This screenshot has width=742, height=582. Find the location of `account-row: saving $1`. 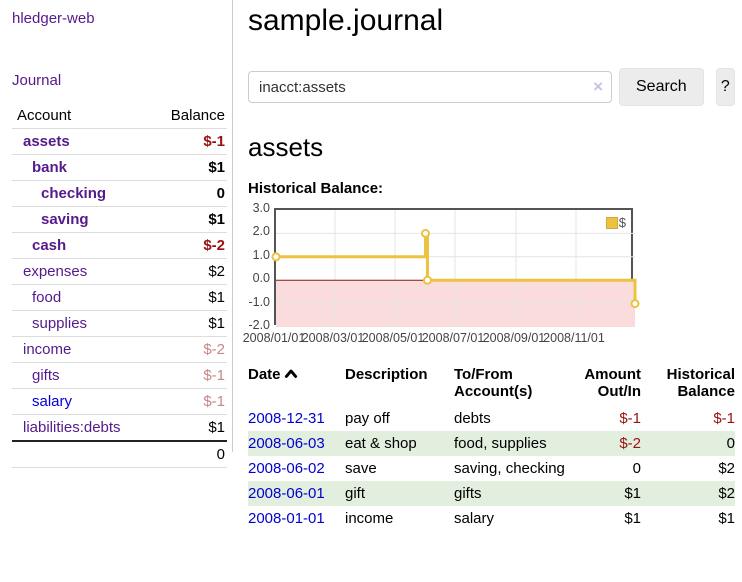

account-row: saving $1 is located at coordinates (119, 220).